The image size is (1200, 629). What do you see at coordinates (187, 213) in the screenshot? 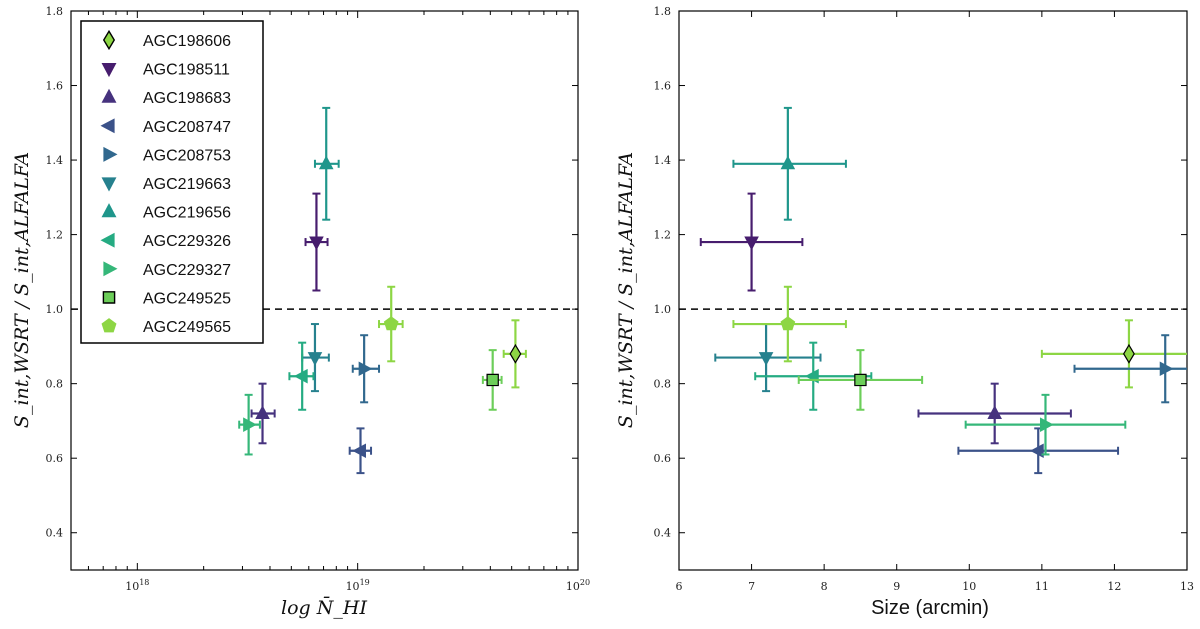
I see `legend-label: AGC219656` at bounding box center [187, 213].